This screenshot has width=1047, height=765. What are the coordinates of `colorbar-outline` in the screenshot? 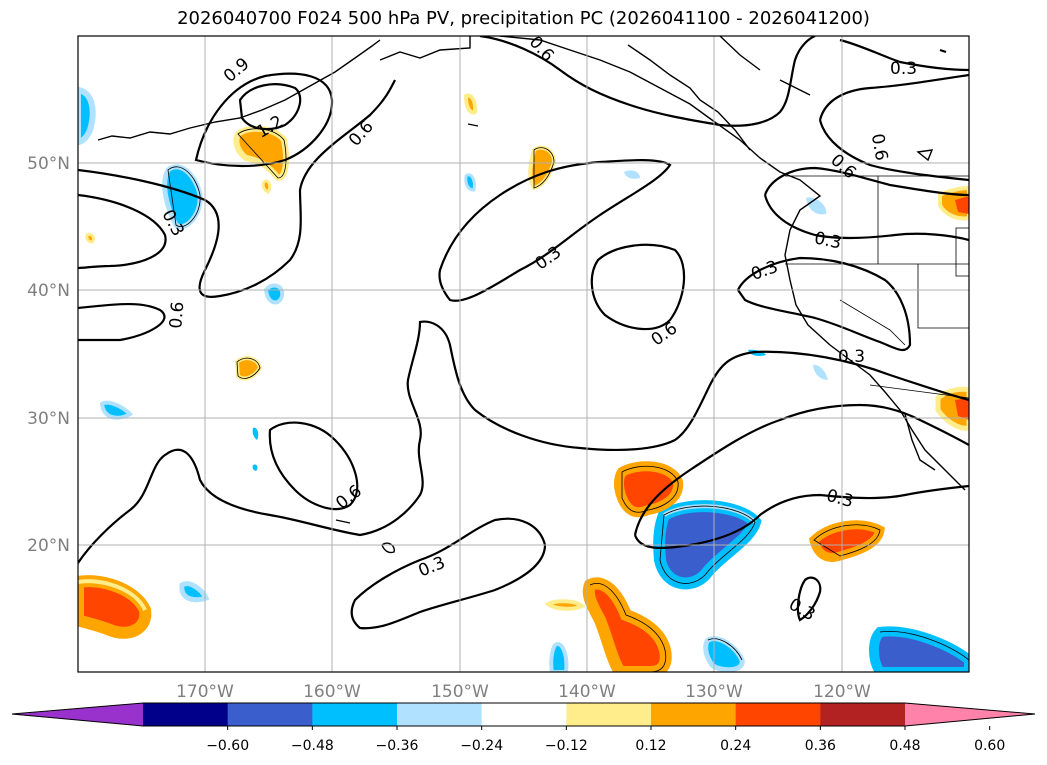 It's located at (523, 714).